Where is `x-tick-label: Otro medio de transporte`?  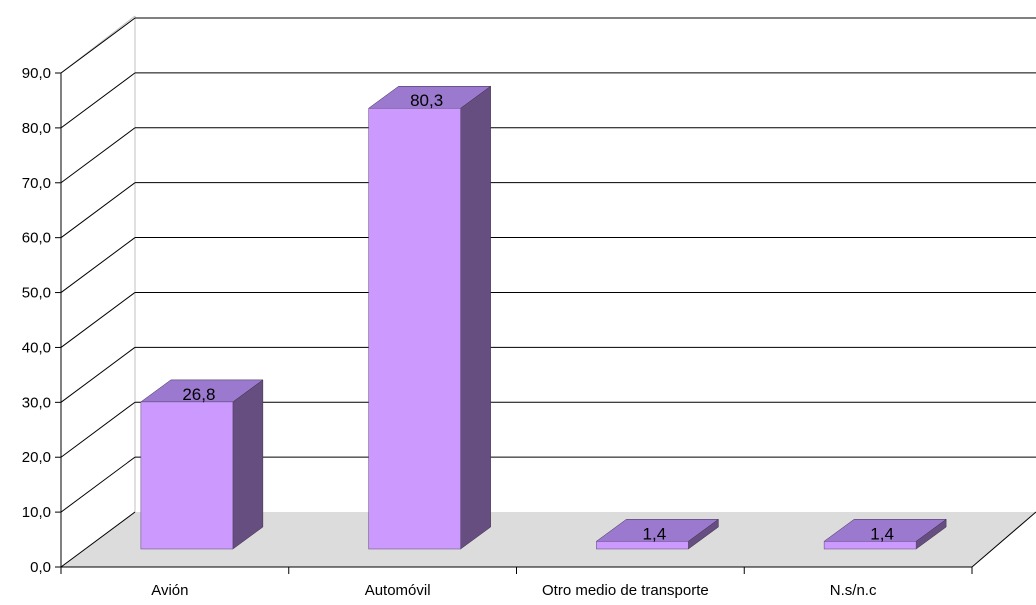 x-tick-label: Otro medio de transporte is located at coordinates (625, 590).